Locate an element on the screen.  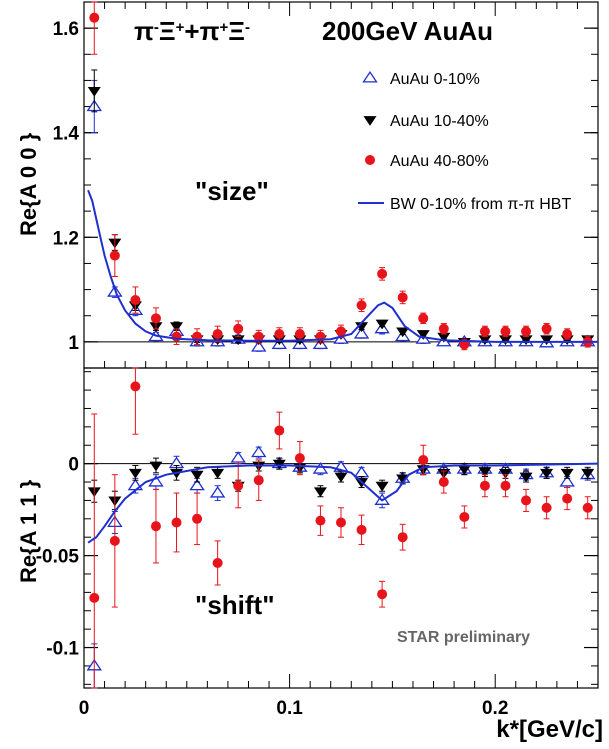
y-tick-label: 1.6 is located at coordinates (66, 29).